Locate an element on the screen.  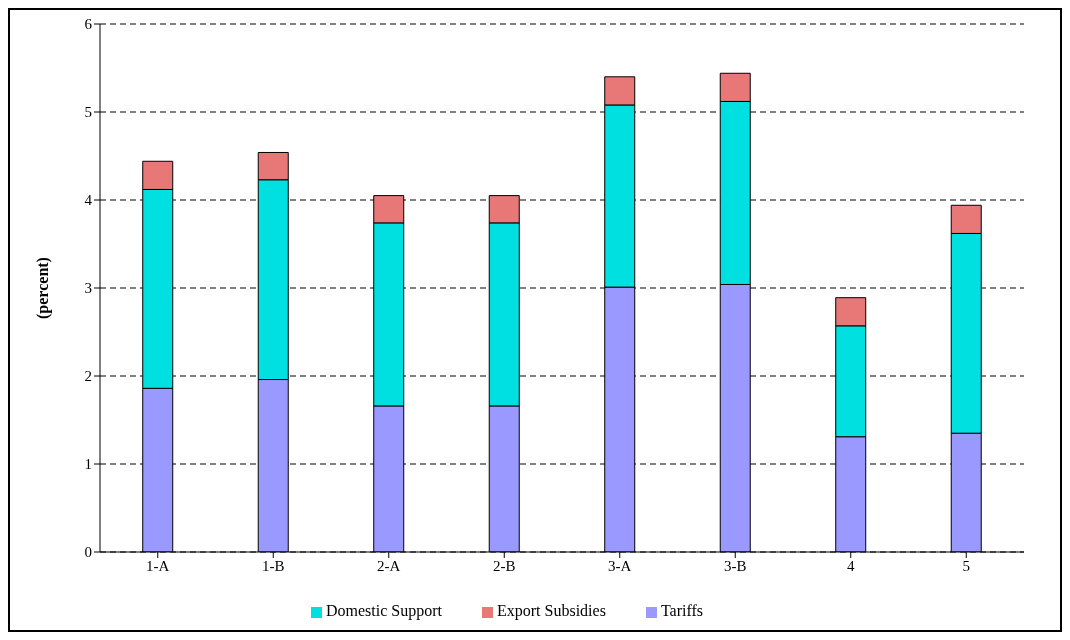
y-tick-label: 3 is located at coordinates (88, 288).